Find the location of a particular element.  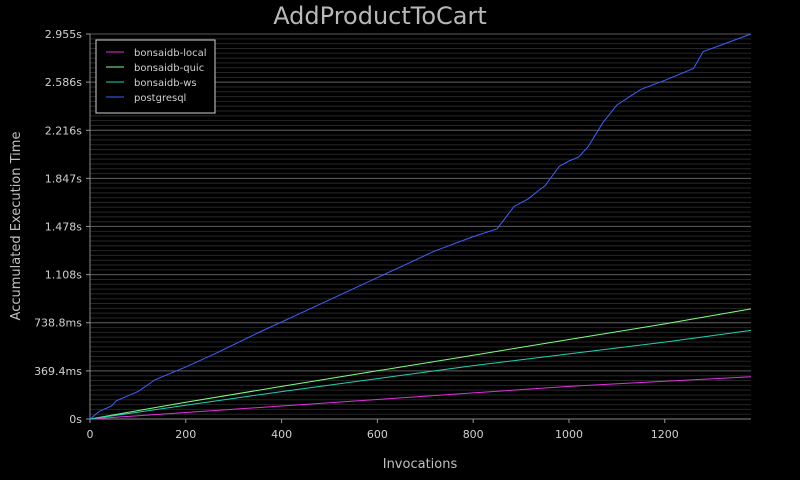

y-tick-label: 1.478s is located at coordinates (63, 226).